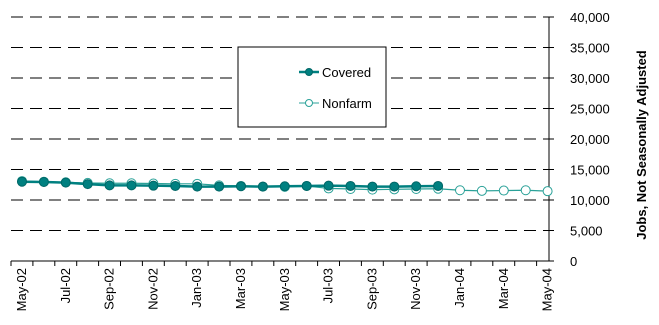  What do you see at coordinates (152, 289) in the screenshot?
I see `x-tick-label: Nov-02` at bounding box center [152, 289].